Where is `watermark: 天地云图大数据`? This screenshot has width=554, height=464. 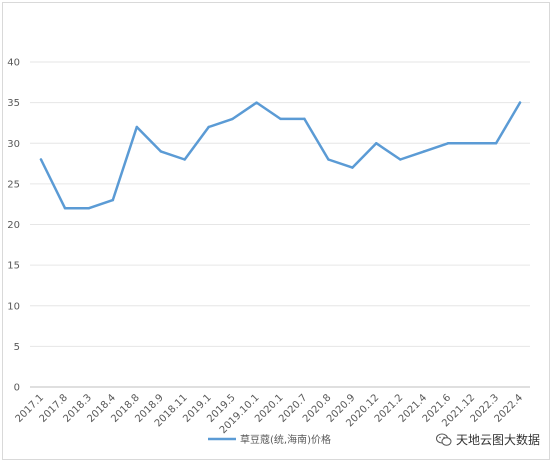 watermark: 天地云图大数据 is located at coordinates (487, 439).